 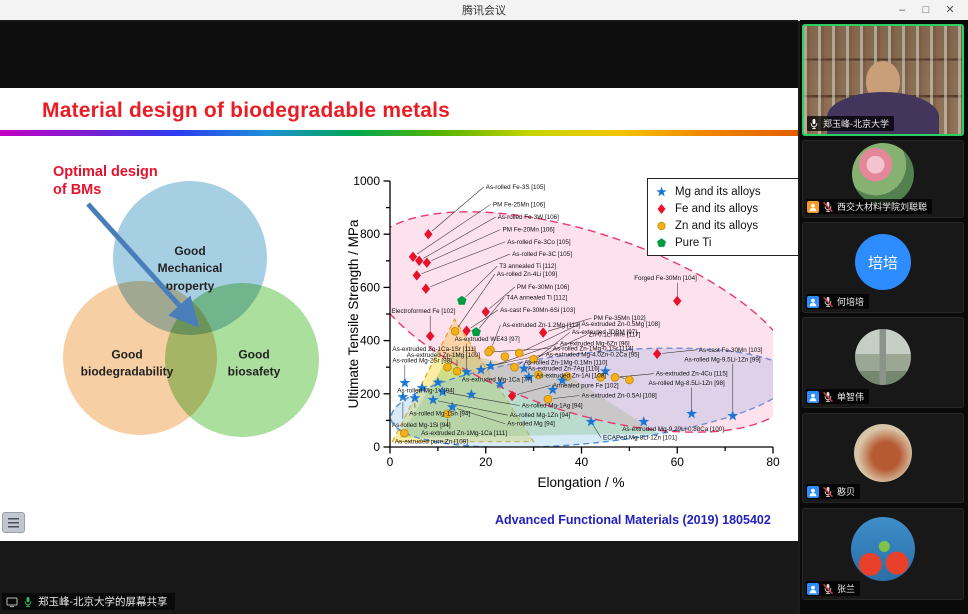 I want to click on svg-text: 600, so click(x=370, y=287).